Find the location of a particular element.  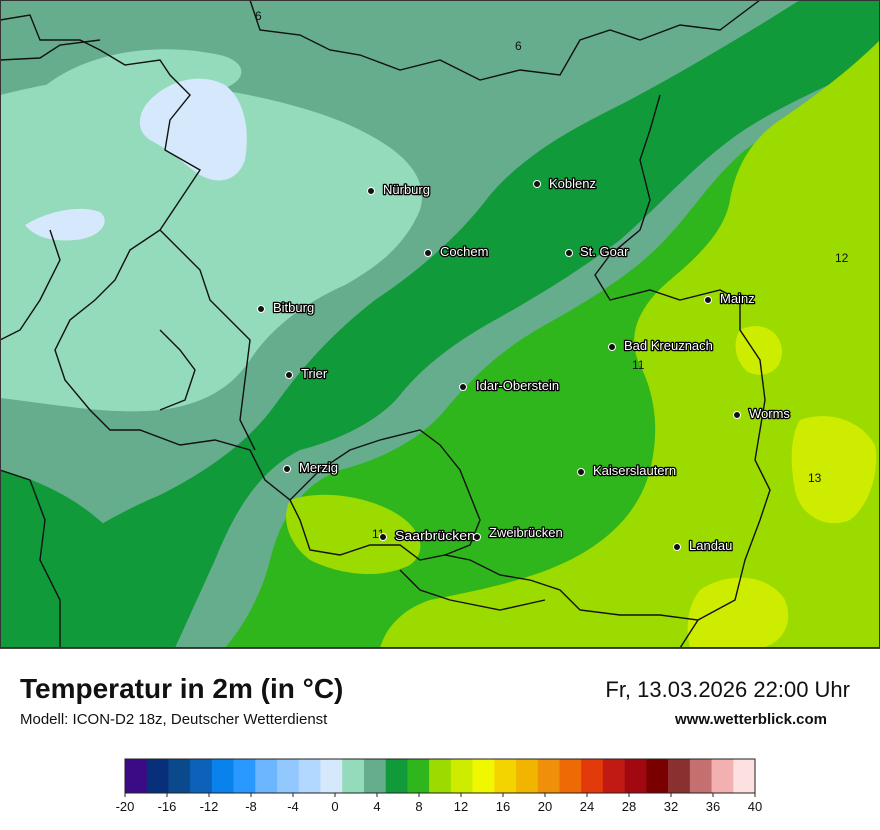

legend-tick-label: 8 is located at coordinates (418, 806).